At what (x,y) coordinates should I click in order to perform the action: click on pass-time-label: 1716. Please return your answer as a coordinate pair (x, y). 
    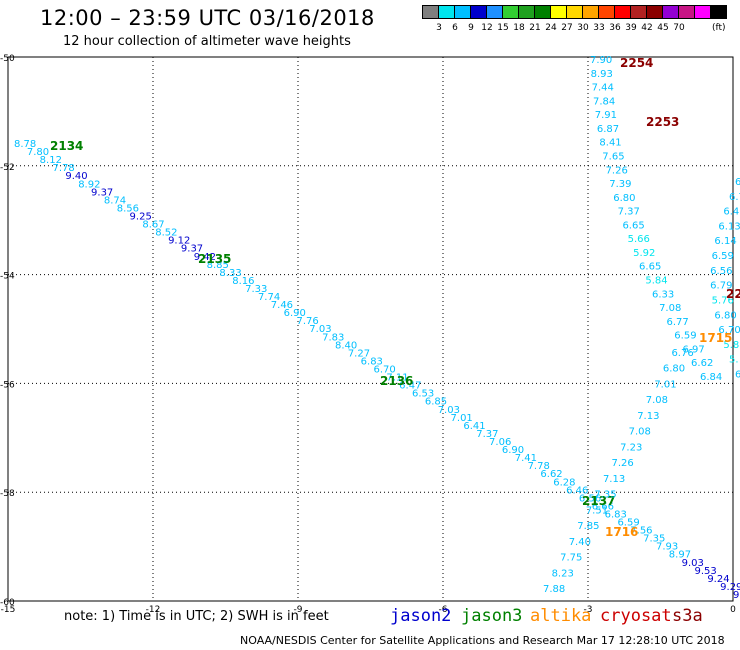
    Looking at the image, I should click on (621, 532).